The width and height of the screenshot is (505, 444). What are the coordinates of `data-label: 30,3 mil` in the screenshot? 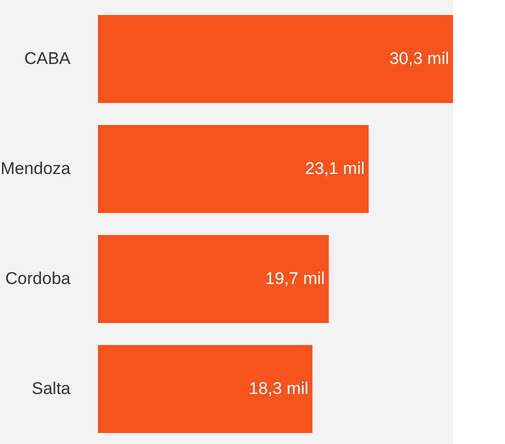 It's located at (419, 58).